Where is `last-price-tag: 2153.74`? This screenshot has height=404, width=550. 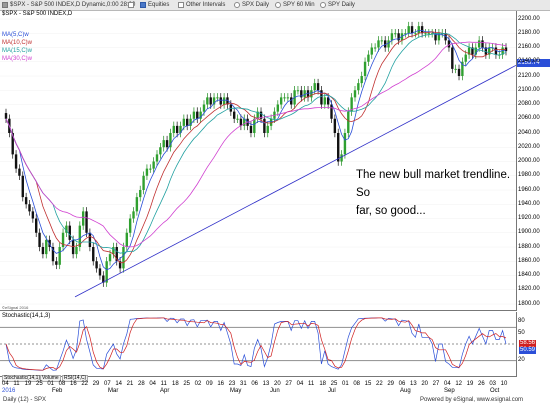
last-price-tag: 2153.74 is located at coordinates (533, 63).